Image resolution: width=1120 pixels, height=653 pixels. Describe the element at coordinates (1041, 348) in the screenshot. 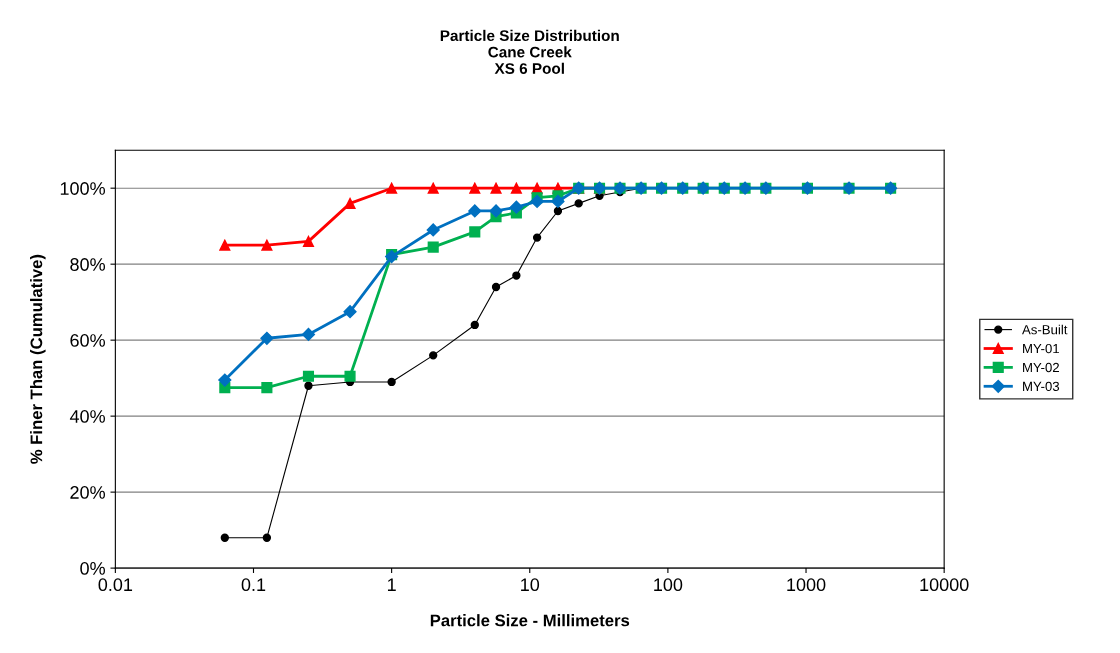

I see `legend-label: MY-01` at that location.